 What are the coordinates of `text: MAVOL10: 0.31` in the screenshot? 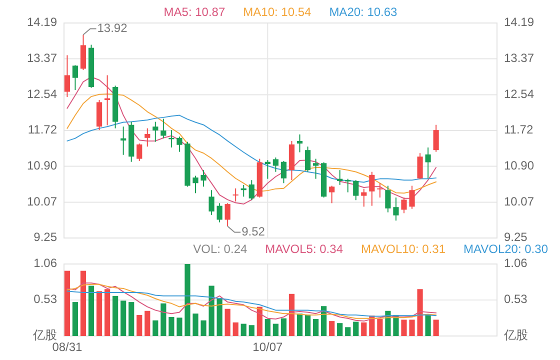 It's located at (403, 249).